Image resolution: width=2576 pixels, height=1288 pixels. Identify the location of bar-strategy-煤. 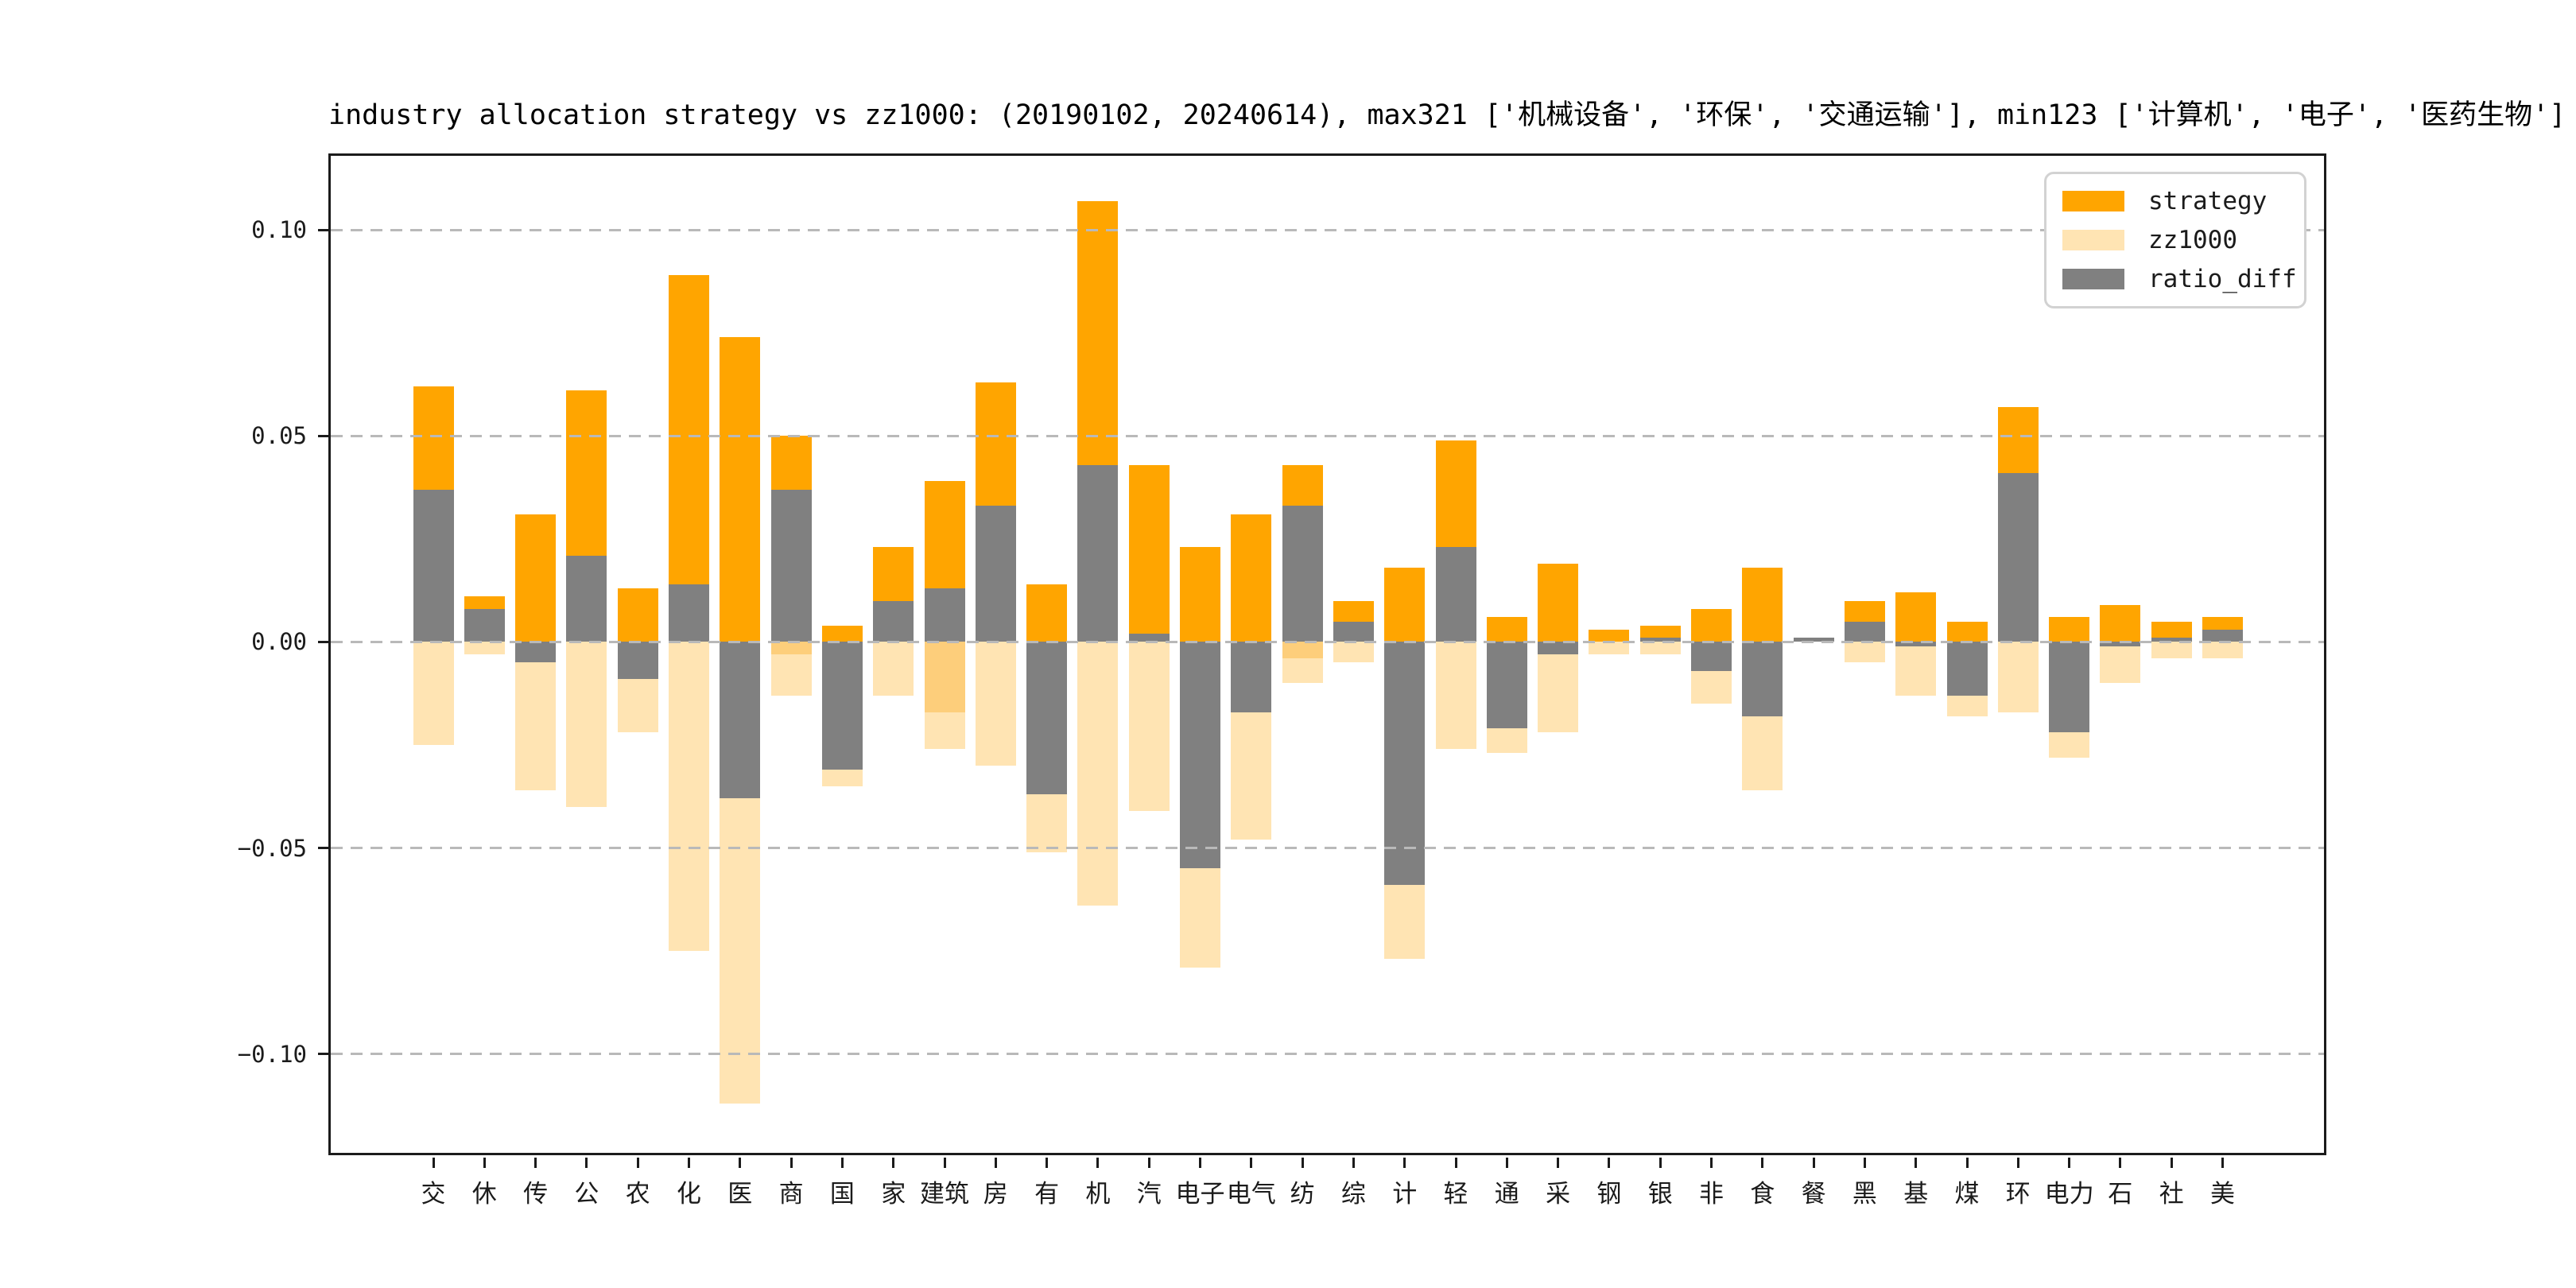
(1967, 631).